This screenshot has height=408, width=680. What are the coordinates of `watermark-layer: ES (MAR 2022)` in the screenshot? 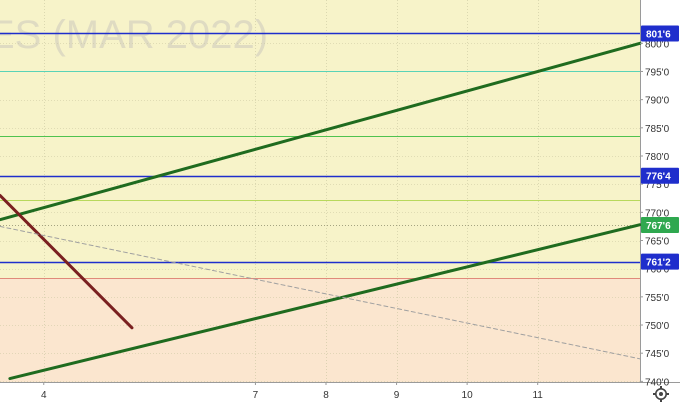 It's located at (134, 35).